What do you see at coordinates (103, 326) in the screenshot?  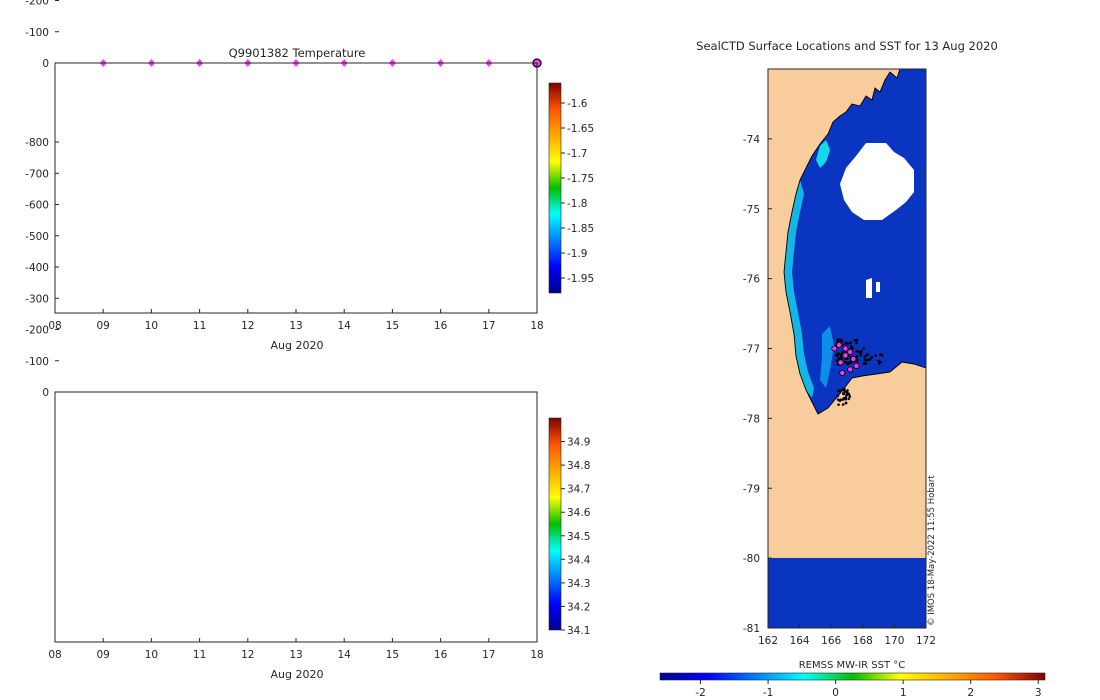 I see `x-tick-label: 09` at bounding box center [103, 326].